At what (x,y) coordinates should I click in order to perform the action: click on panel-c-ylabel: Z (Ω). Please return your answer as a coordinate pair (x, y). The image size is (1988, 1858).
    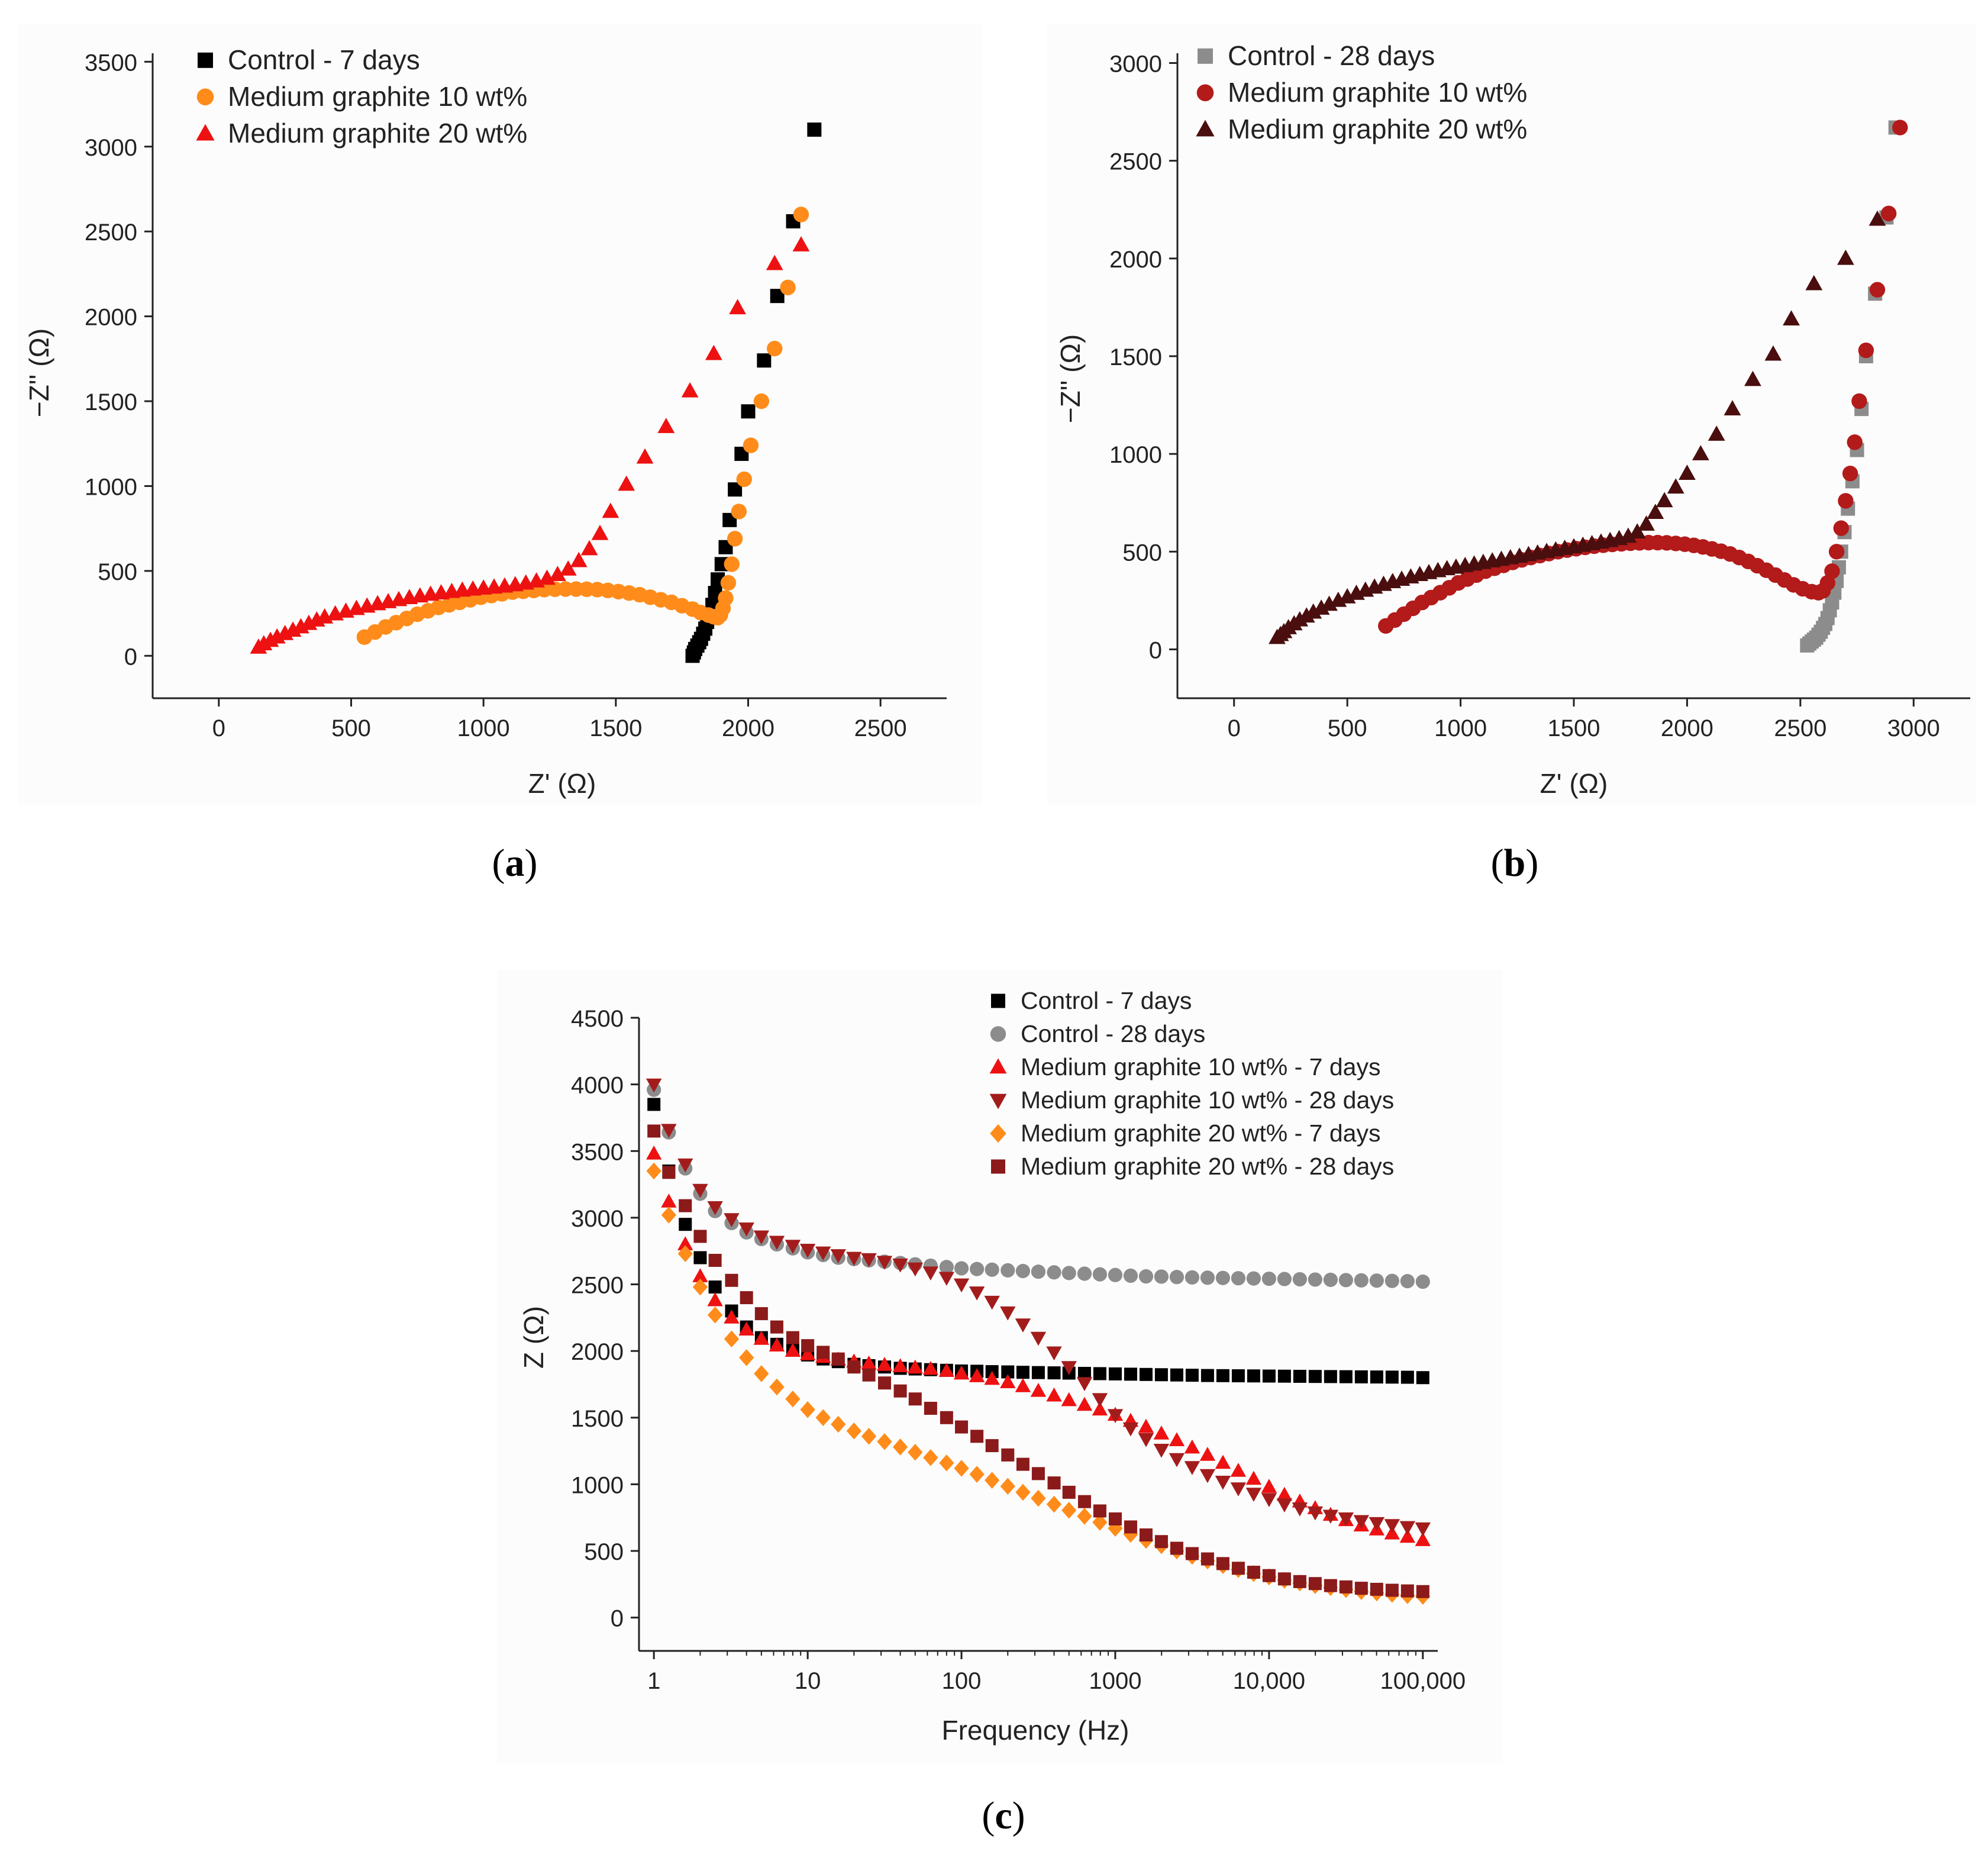
    Looking at the image, I should click on (533, 1337).